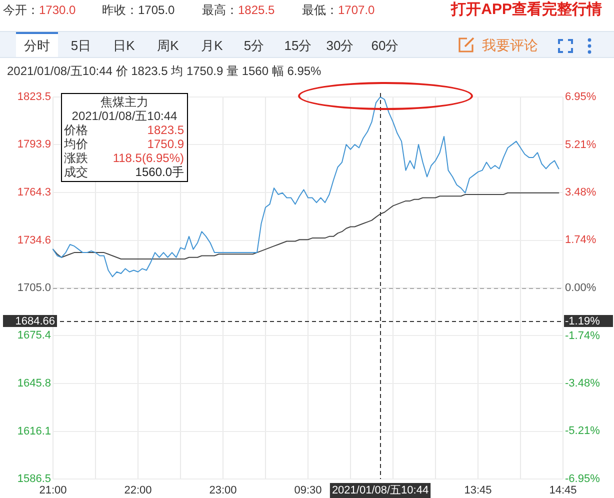 The width and height of the screenshot is (614, 498). I want to click on text: 昨收：, so click(120, 10).